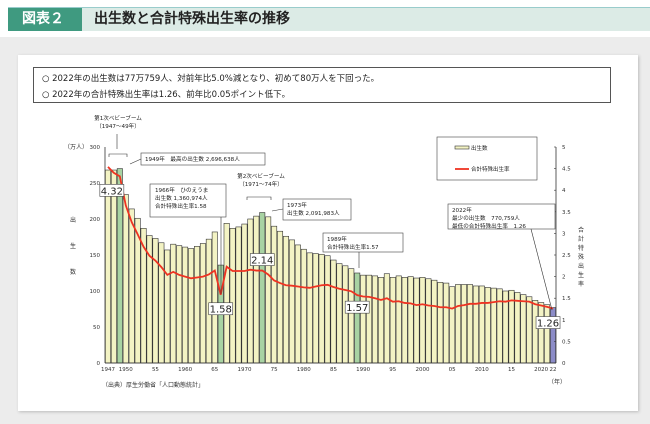  I want to click on legend-swatch-births, so click(462, 147).